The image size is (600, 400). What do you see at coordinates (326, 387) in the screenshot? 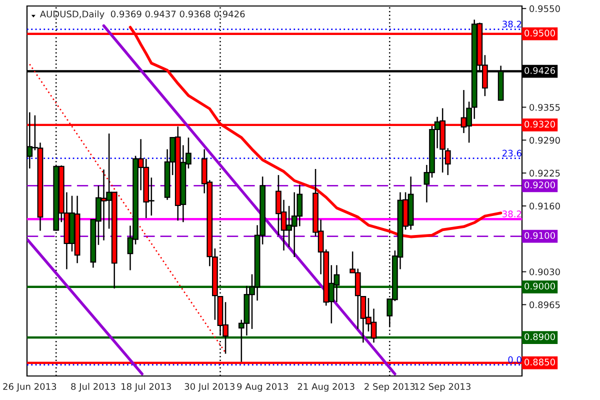
I see `x-tick-label: 21 Aug 2013` at bounding box center [326, 387].